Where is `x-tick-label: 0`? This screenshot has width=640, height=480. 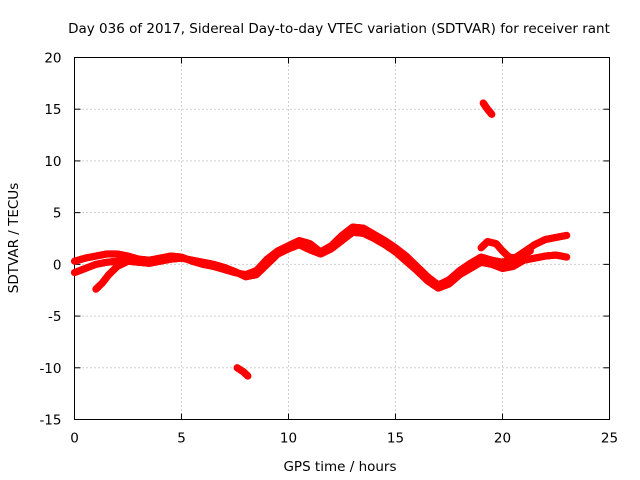
x-tick-label: 0 is located at coordinates (74, 439).